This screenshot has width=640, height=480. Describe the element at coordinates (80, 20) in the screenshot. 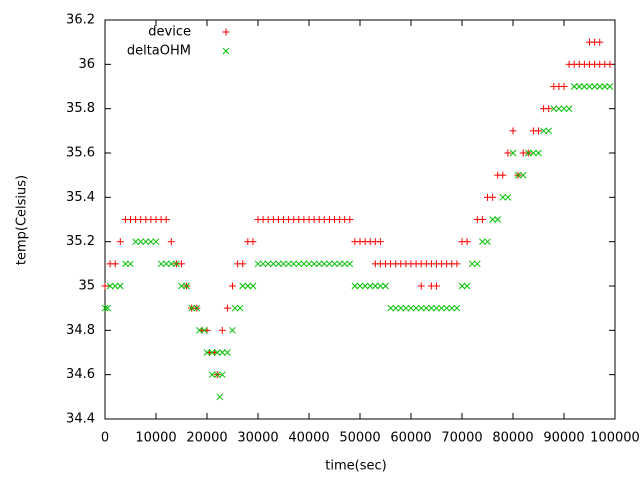

I see `y-tick-label: 36.2` at that location.